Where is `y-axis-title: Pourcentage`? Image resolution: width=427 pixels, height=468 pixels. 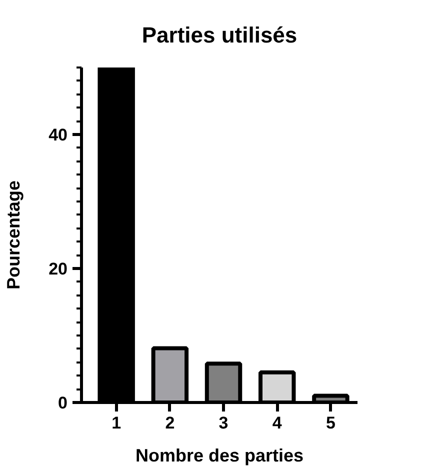
y-axis-title: Pourcentage is located at coordinates (14, 235).